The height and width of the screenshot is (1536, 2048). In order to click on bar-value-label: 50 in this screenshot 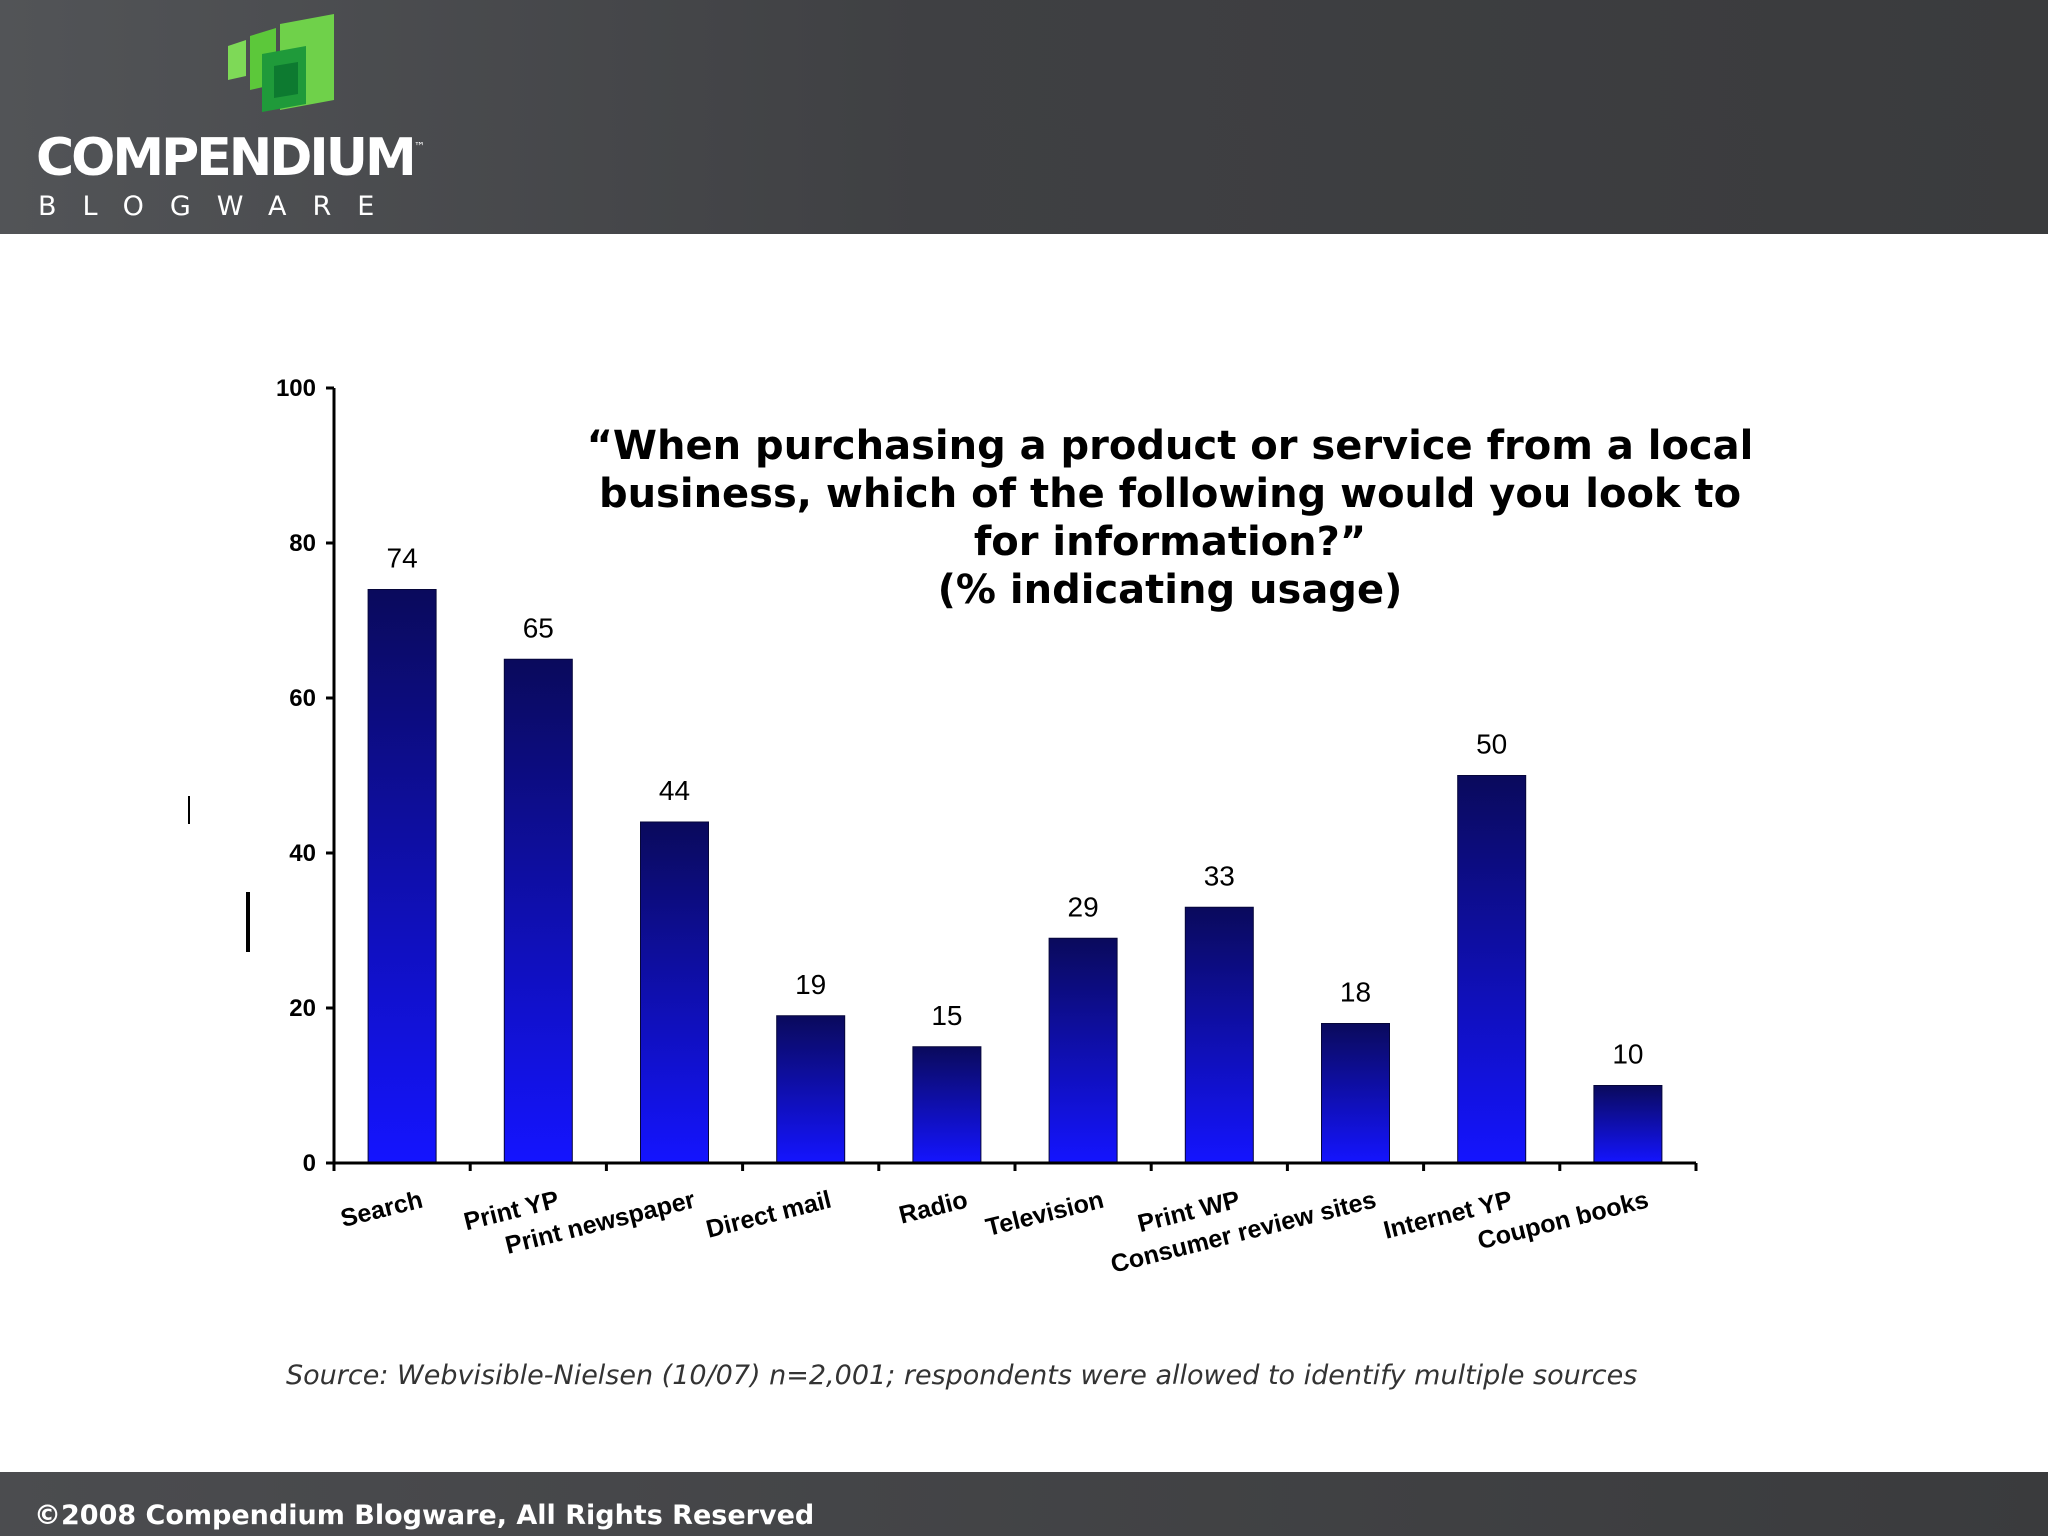, I will do `click(1491, 744)`.